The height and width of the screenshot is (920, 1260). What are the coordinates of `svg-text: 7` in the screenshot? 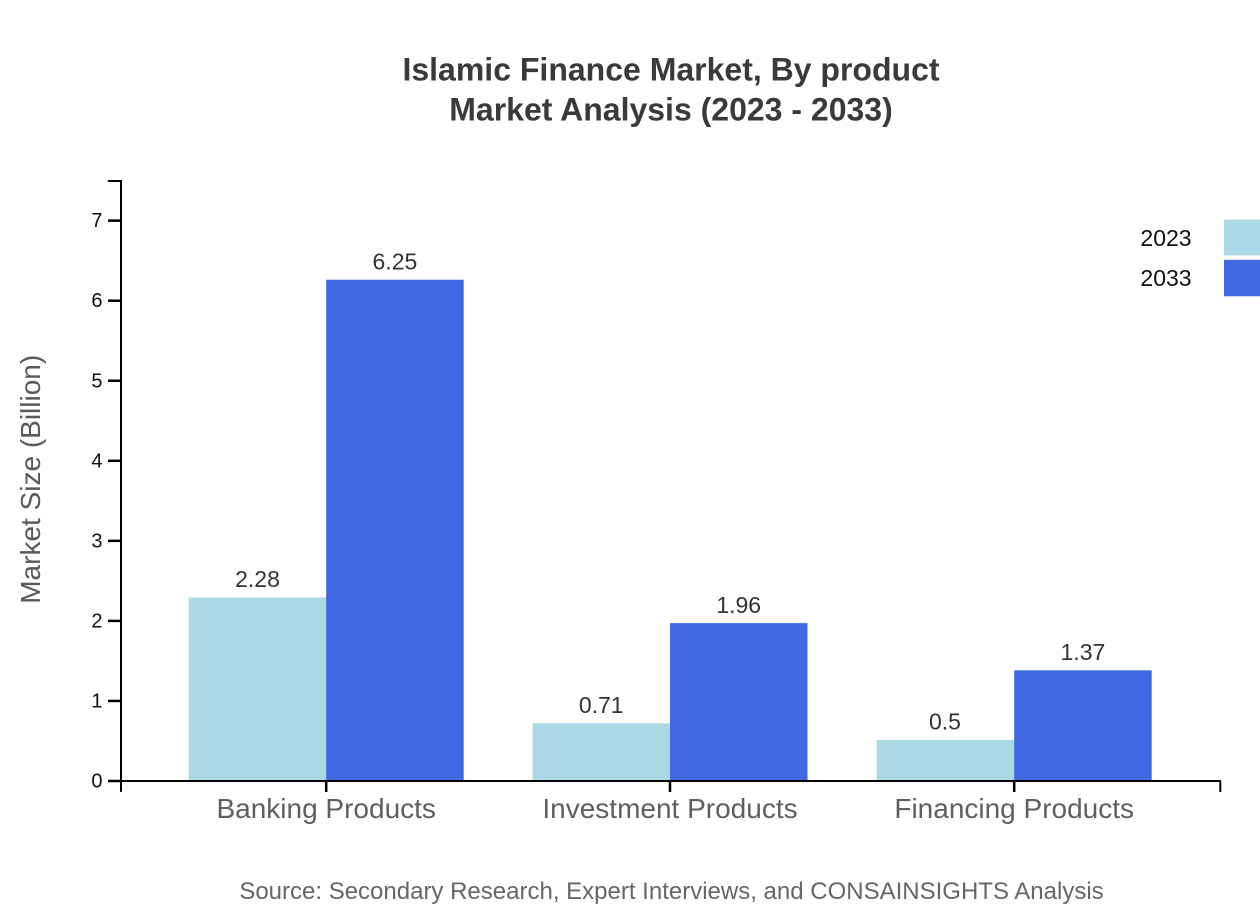 It's located at (96, 221).